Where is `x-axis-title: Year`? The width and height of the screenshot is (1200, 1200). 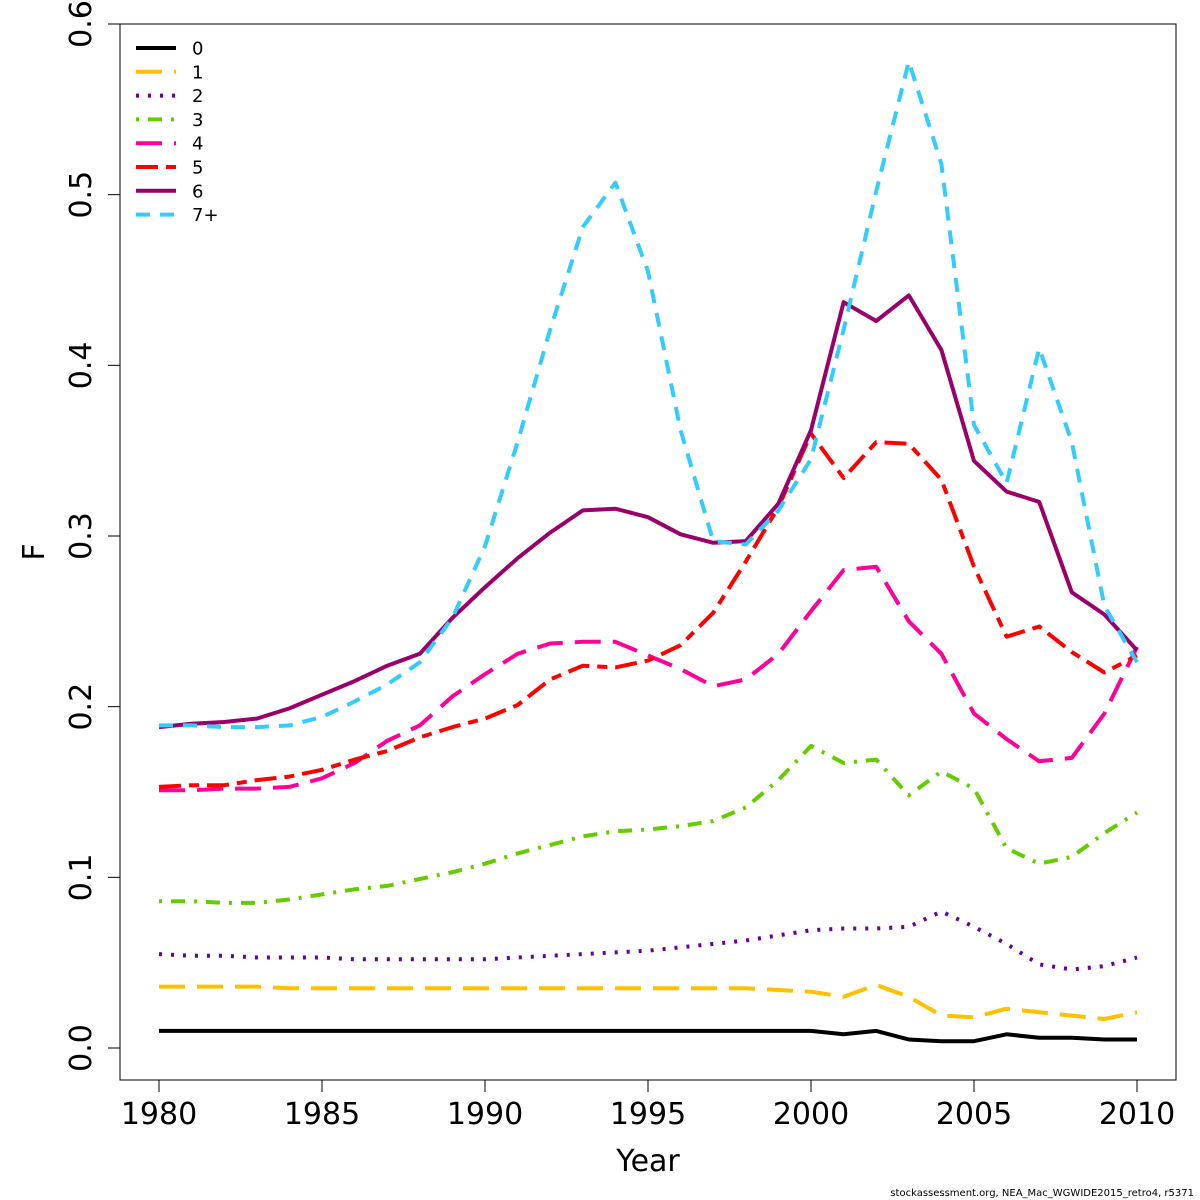
x-axis-title: Year is located at coordinates (647, 1161).